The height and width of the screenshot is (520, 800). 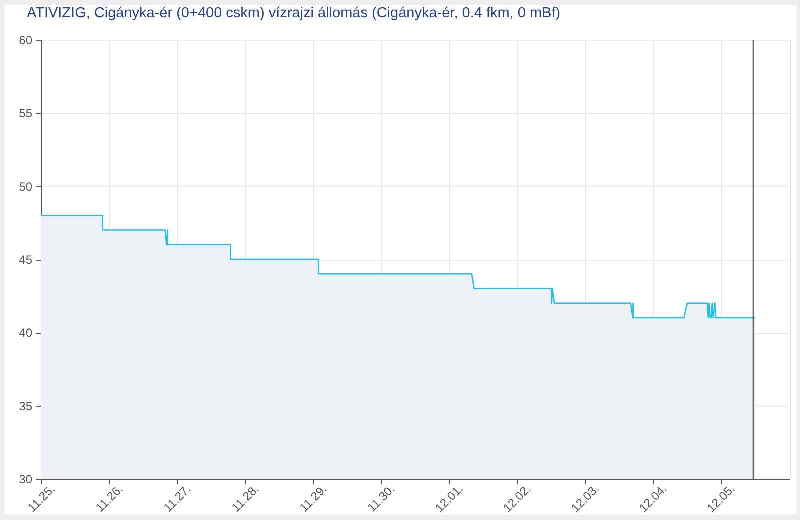 I want to click on y-tick-label: 50, so click(x=26, y=187).